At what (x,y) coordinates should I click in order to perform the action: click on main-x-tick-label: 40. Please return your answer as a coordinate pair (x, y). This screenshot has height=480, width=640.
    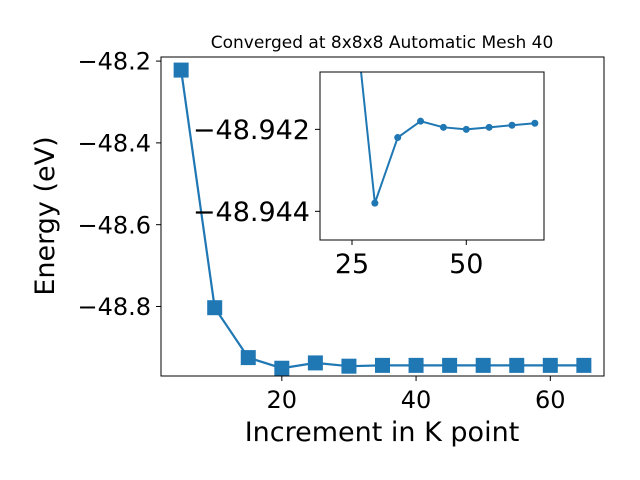
    Looking at the image, I should click on (416, 400).